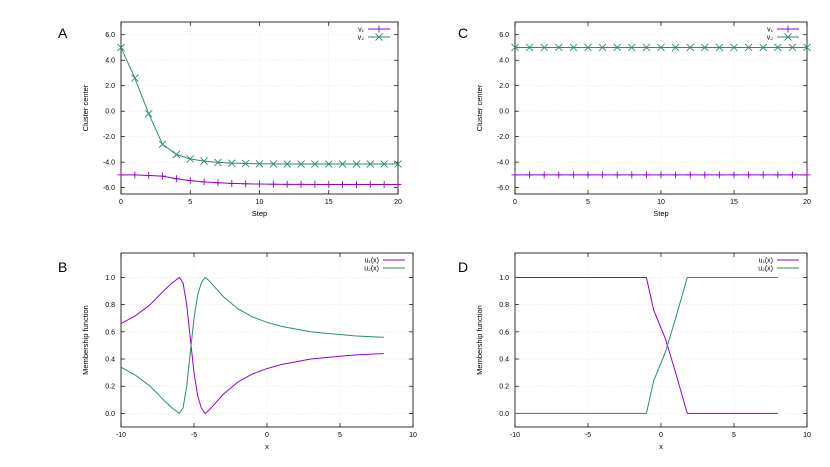 The width and height of the screenshot is (830, 467). I want to click on x-tick-label: 15, so click(329, 202).